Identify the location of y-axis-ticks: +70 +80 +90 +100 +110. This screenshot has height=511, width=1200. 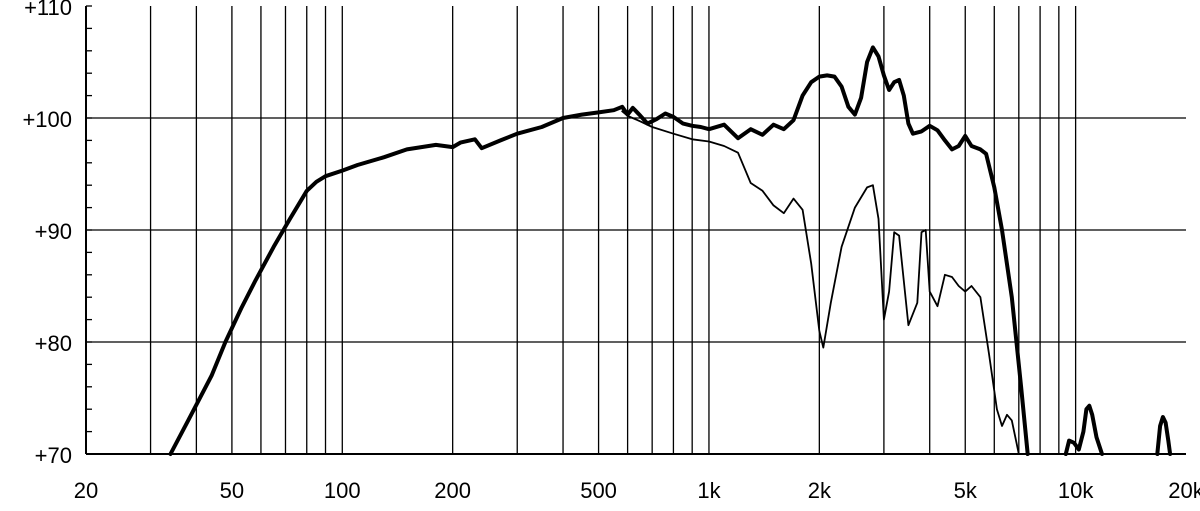
(47, 234).